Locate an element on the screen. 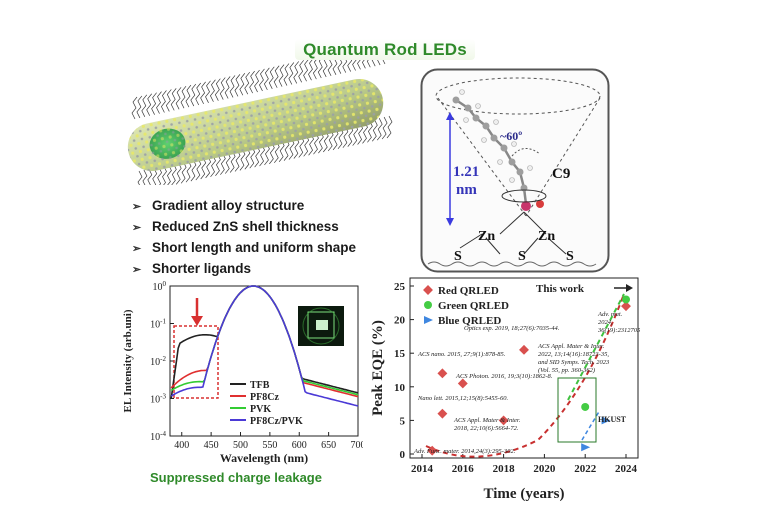  green-trend-line is located at coordinates (596, 347).